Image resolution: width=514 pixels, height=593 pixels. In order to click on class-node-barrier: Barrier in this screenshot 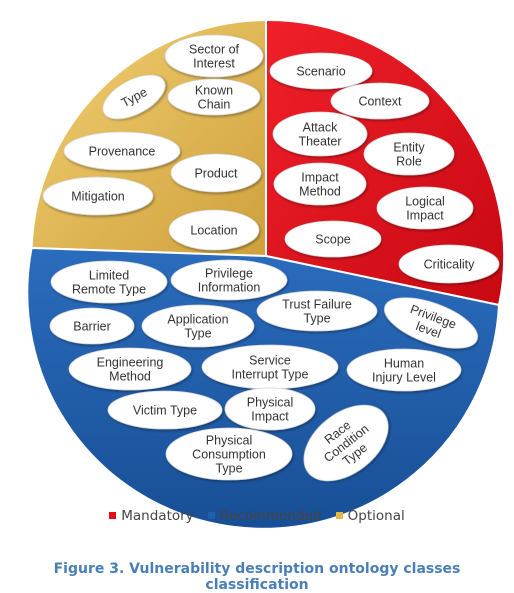, I will do `click(92, 326)`.